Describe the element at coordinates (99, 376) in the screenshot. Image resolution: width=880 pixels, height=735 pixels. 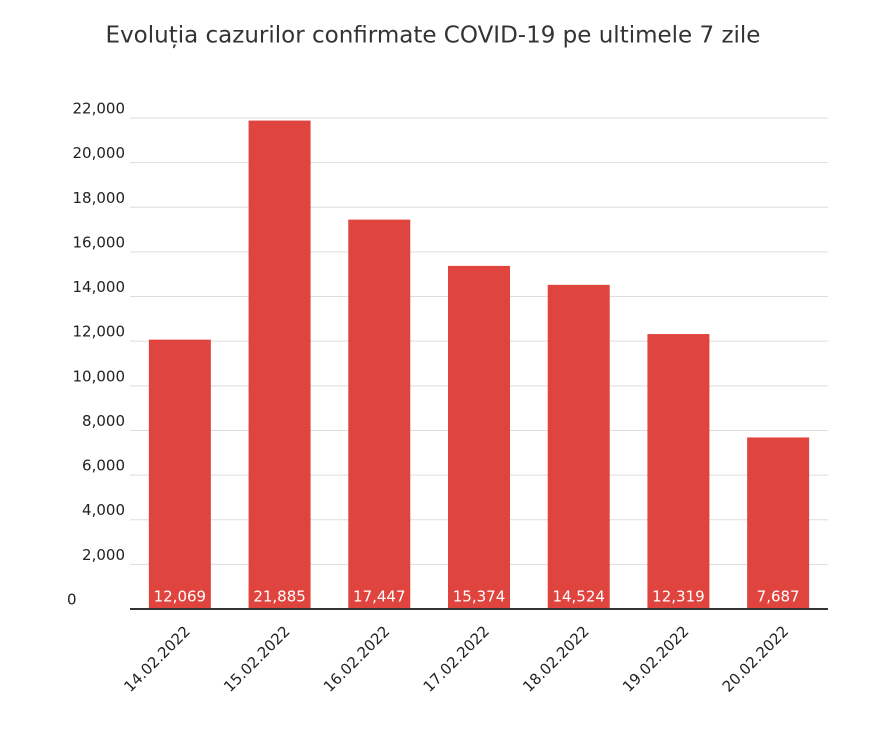
I see `y-tick-label: 10,000` at that location.